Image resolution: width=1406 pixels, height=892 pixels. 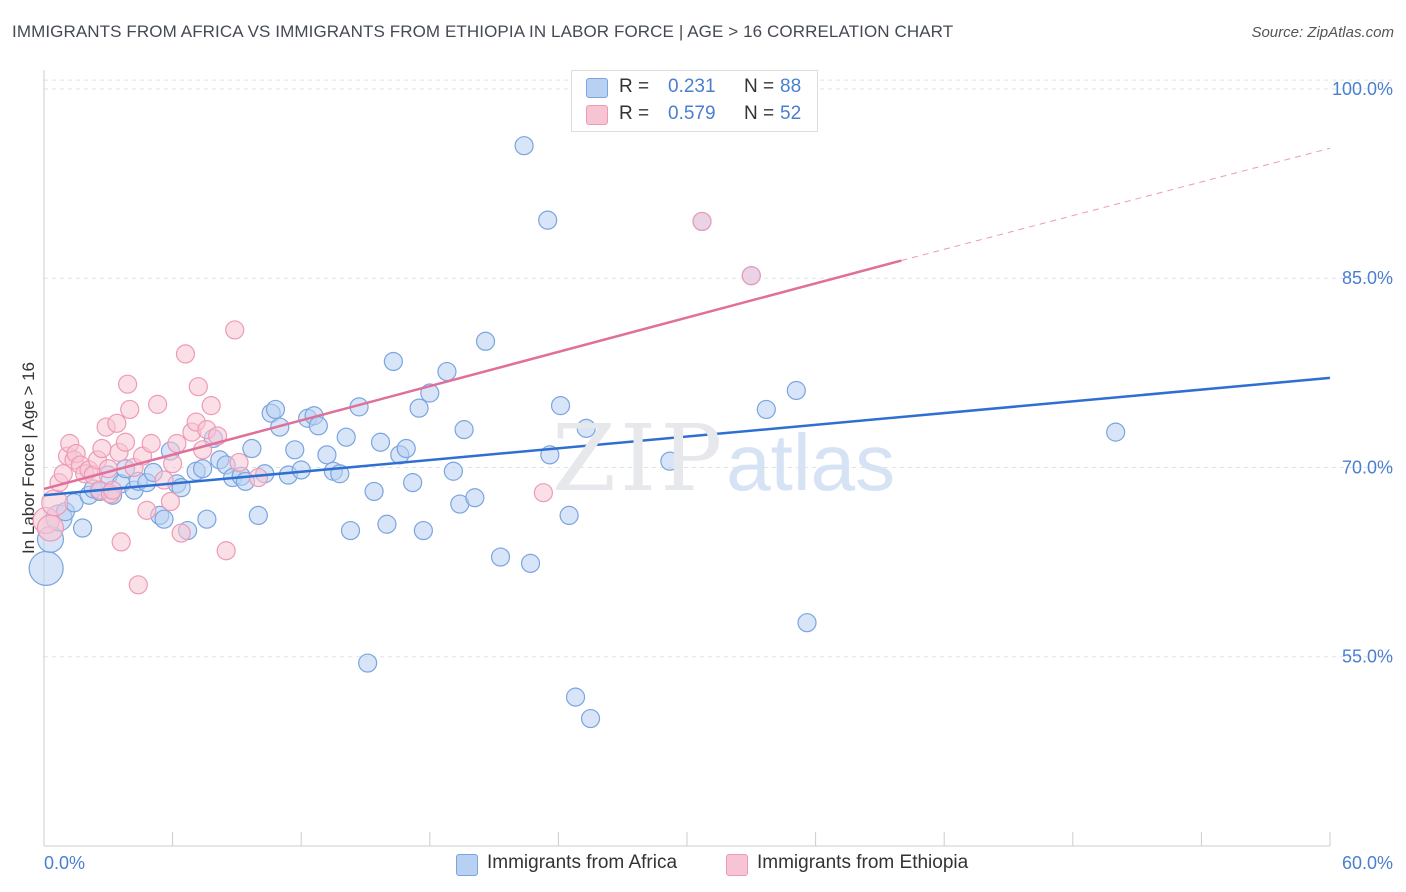 What do you see at coordinates (639, 458) in the screenshot?
I see `watermark-zip: ZIP` at bounding box center [639, 458].